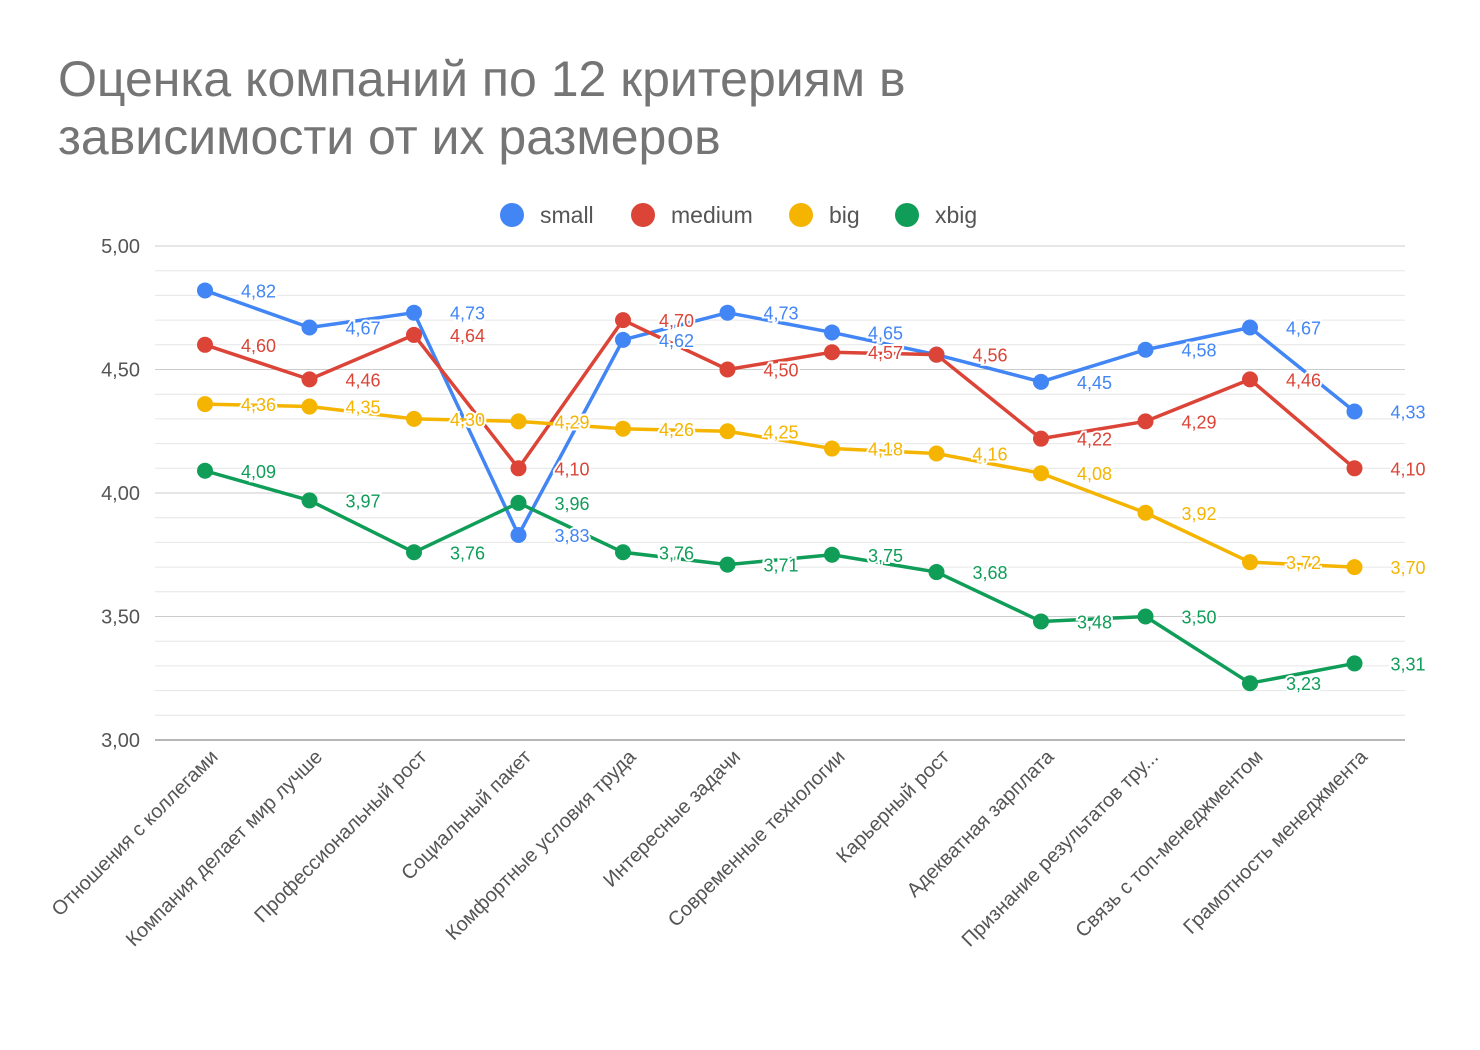 The image size is (1480, 1050). I want to click on data-label-big: 3,92, so click(1199, 514).